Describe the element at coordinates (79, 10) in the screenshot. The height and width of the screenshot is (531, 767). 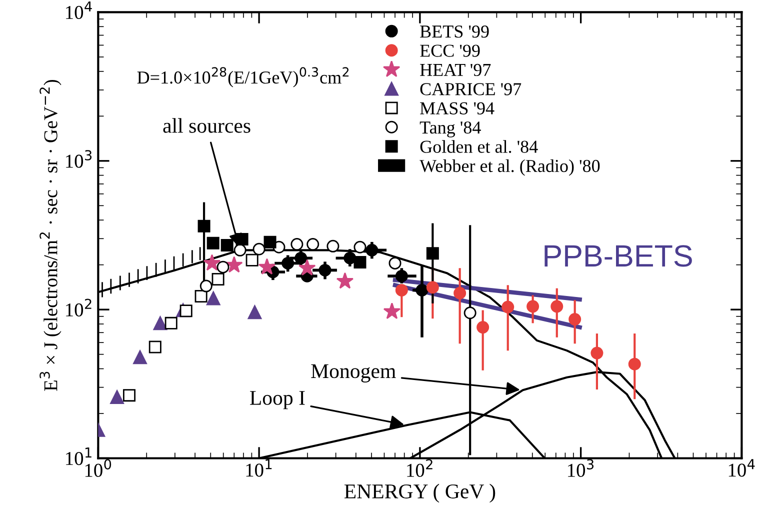
I see `y-tick-label: 10$^{4}$` at that location.